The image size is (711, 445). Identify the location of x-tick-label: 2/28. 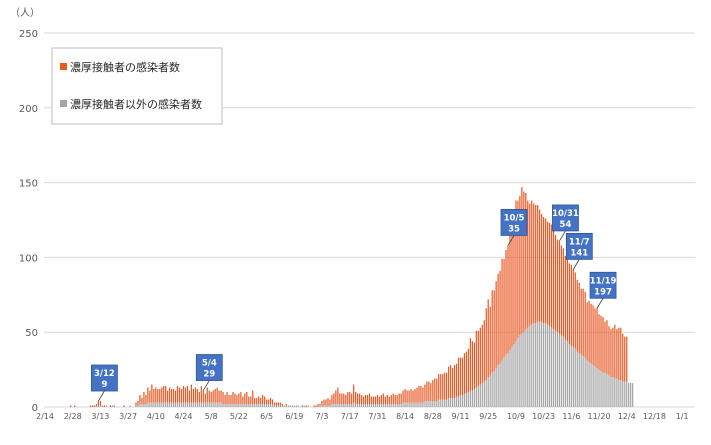
(73, 416).